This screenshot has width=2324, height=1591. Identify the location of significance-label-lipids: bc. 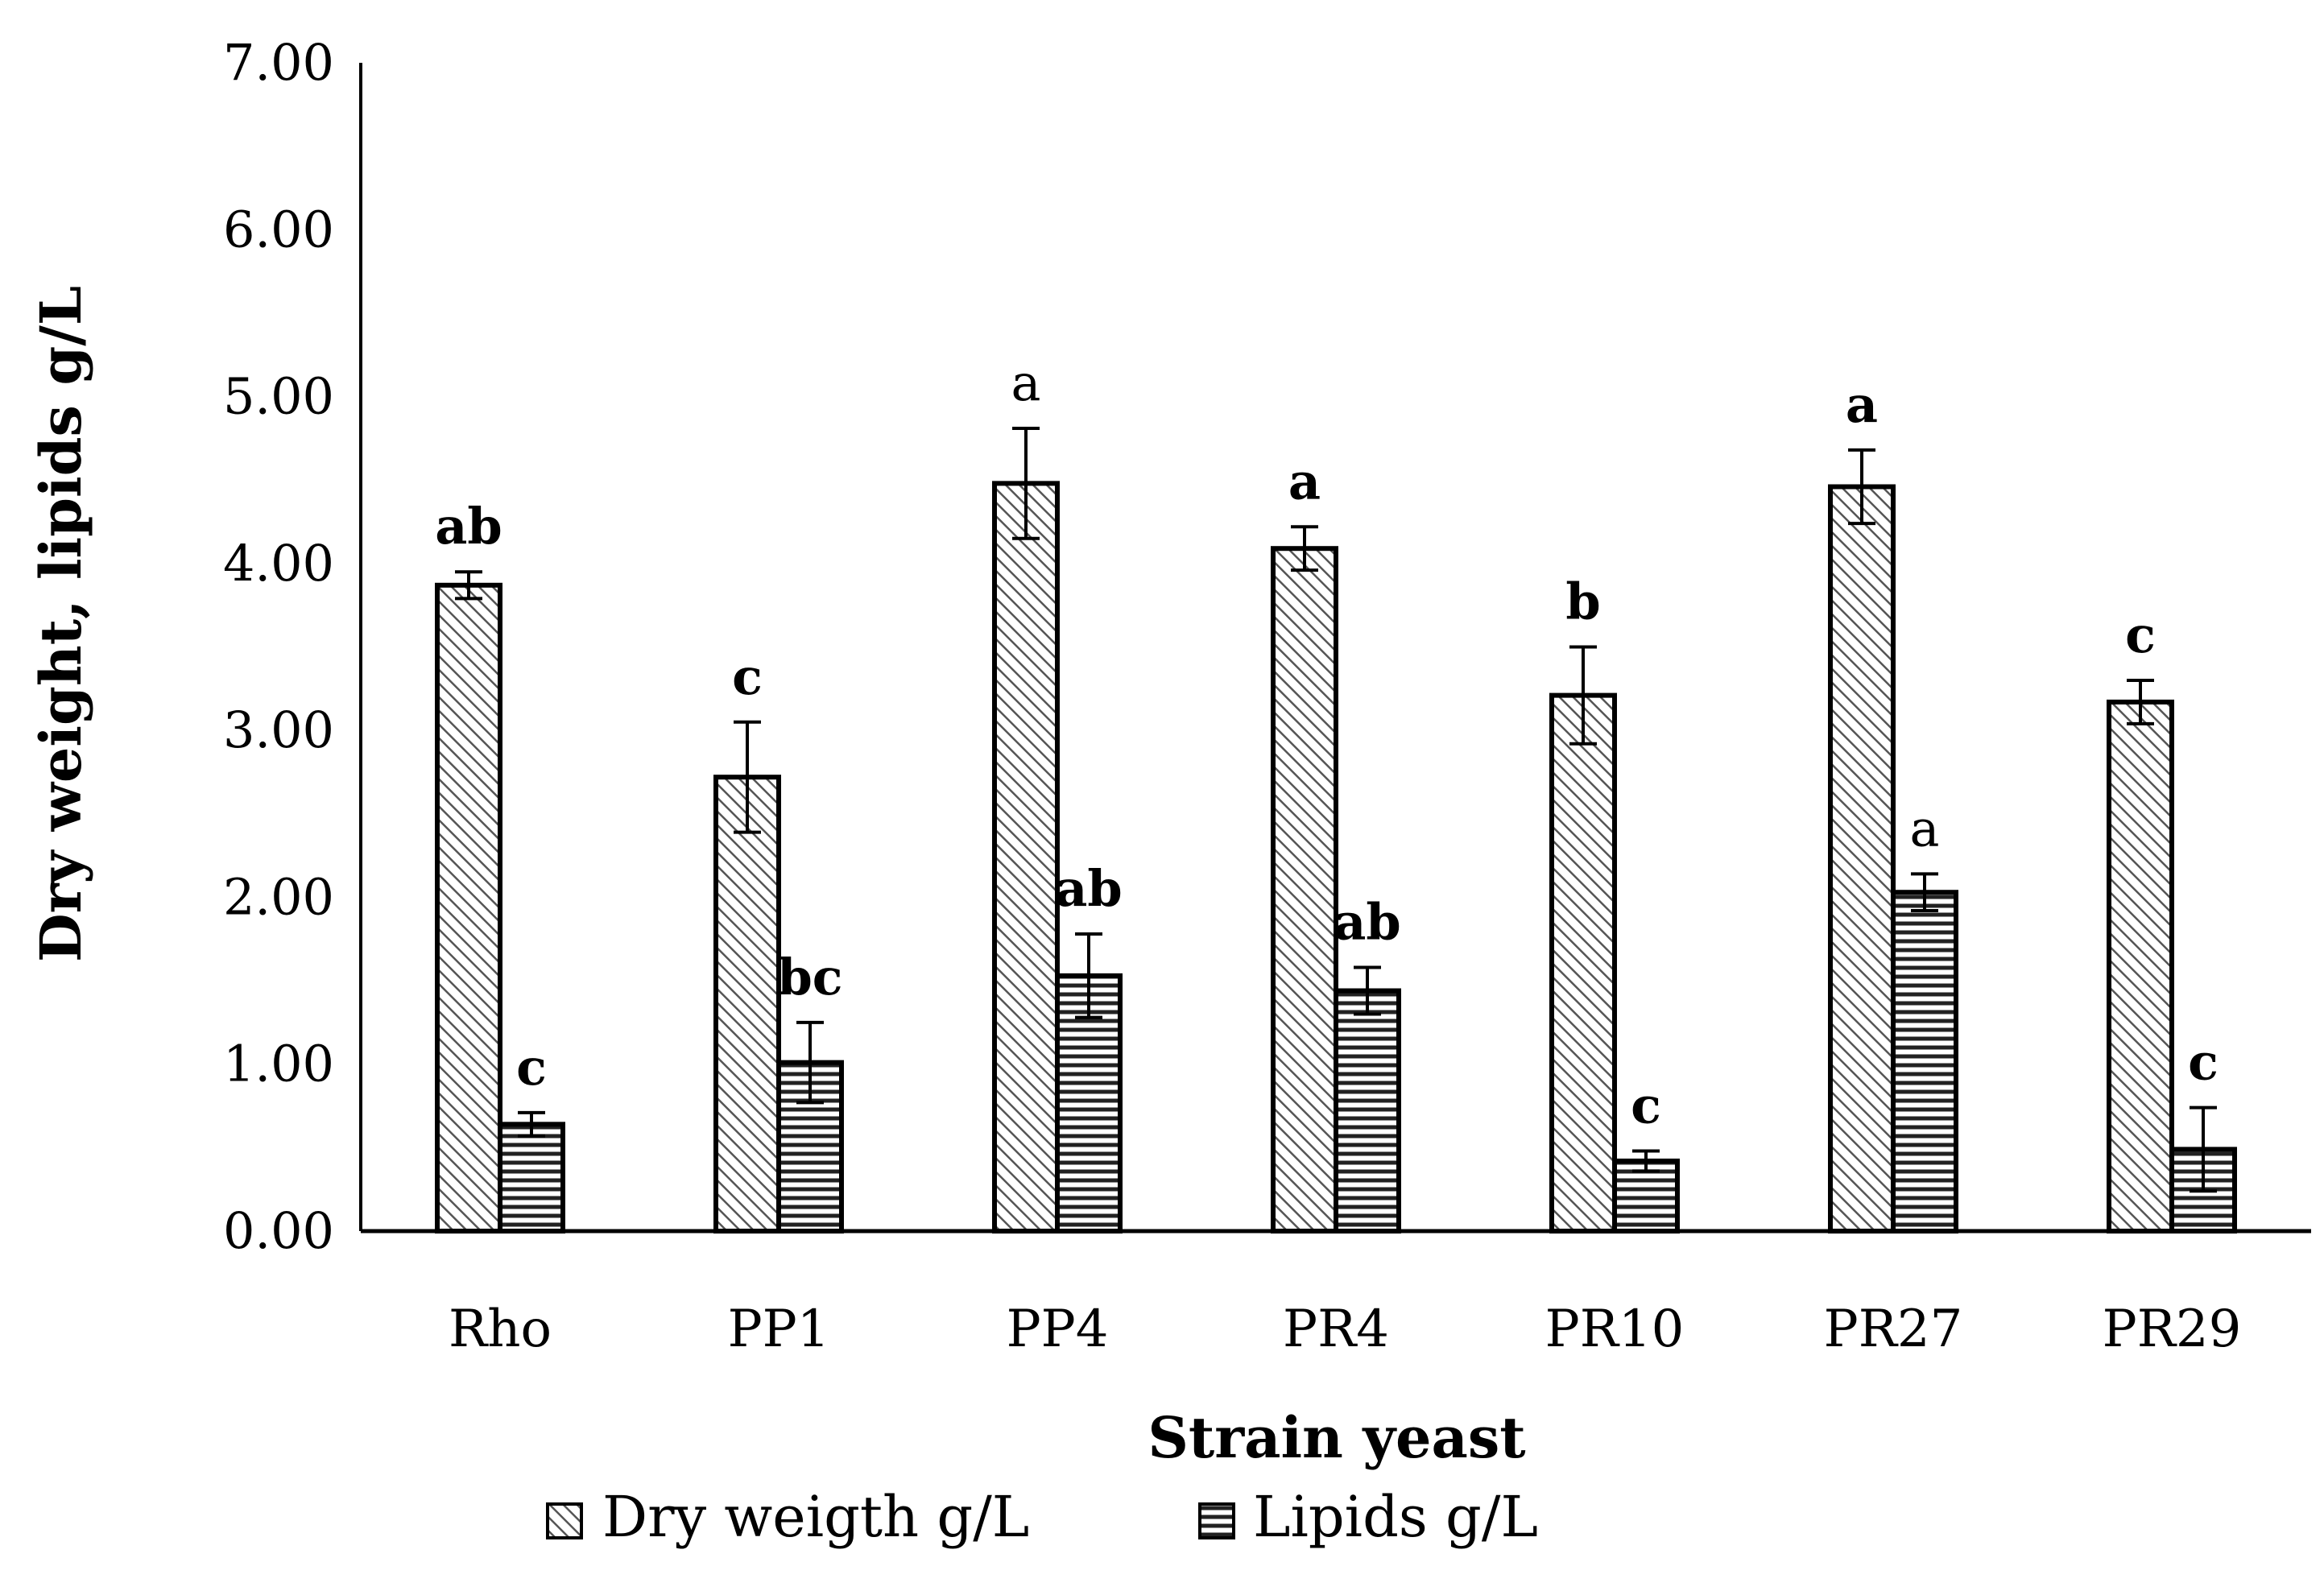
(809, 977).